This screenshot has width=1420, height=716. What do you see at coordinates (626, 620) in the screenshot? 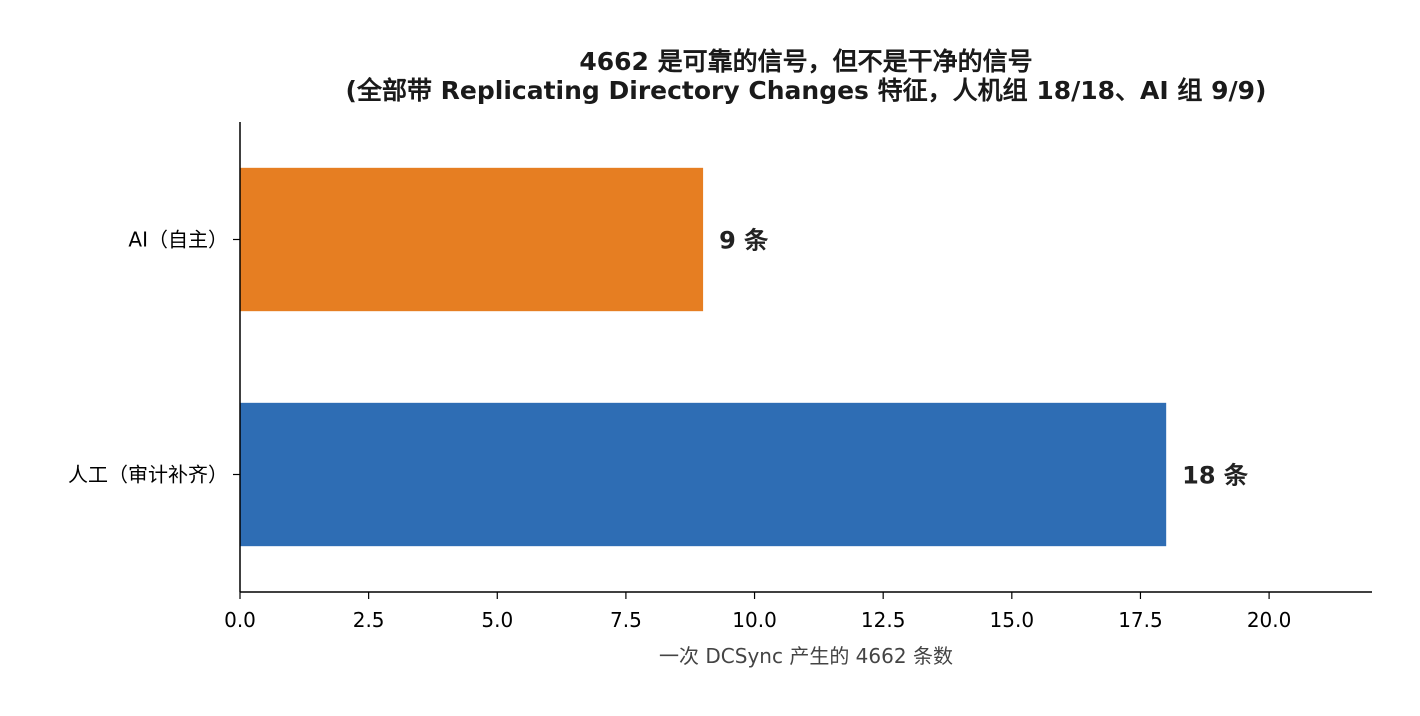
I see `x-tick-label-3: 7.5` at bounding box center [626, 620].